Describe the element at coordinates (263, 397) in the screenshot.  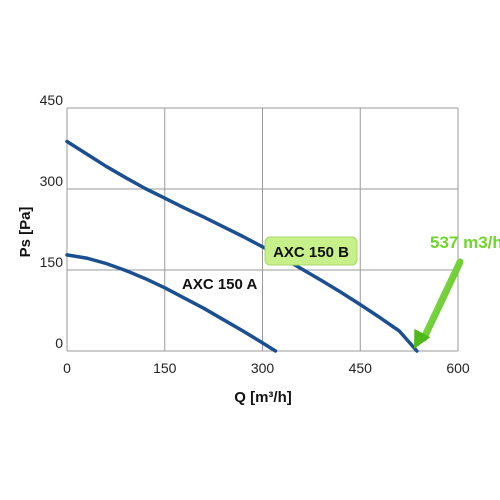
I see `x-axis-title: Q [m³/h]` at that location.